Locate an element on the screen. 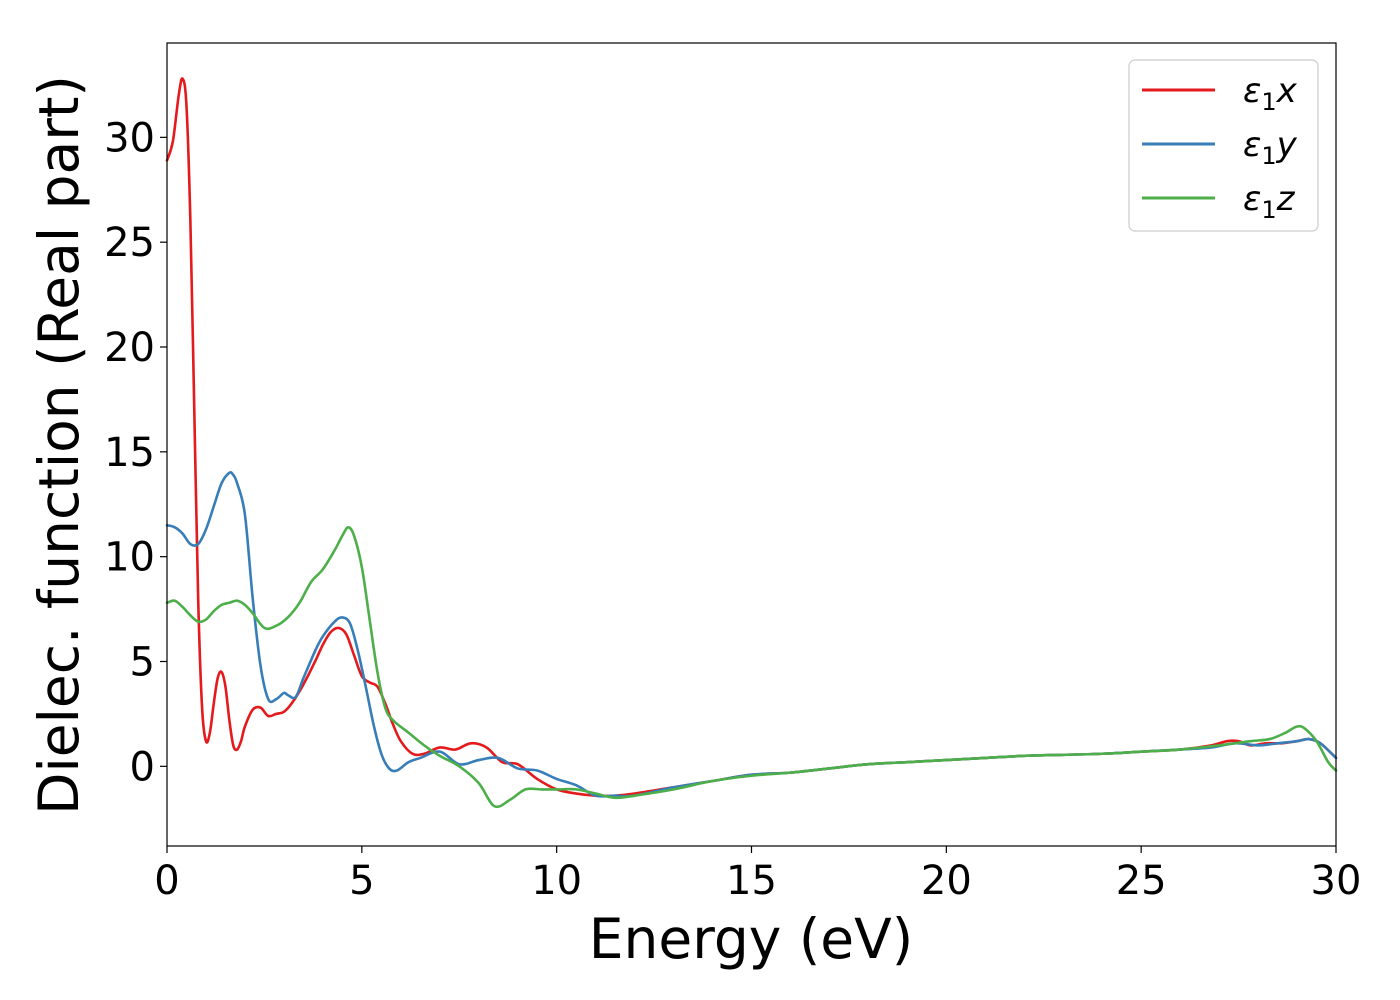 The image size is (1400, 1000). y-axis-ticks: 0 5 10 15 20 25 30 is located at coordinates (135, 452).